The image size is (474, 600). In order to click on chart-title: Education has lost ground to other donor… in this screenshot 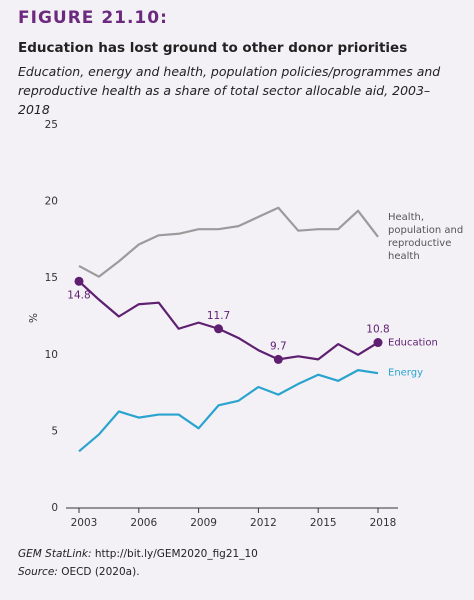, I will do `click(213, 48)`.